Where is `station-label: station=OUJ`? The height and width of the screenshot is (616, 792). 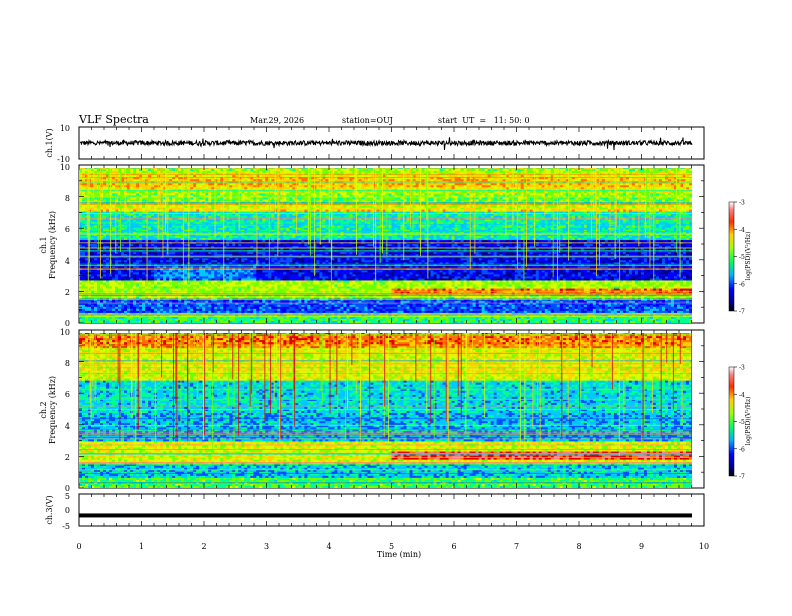 station-label: station=OUJ is located at coordinates (367, 120).